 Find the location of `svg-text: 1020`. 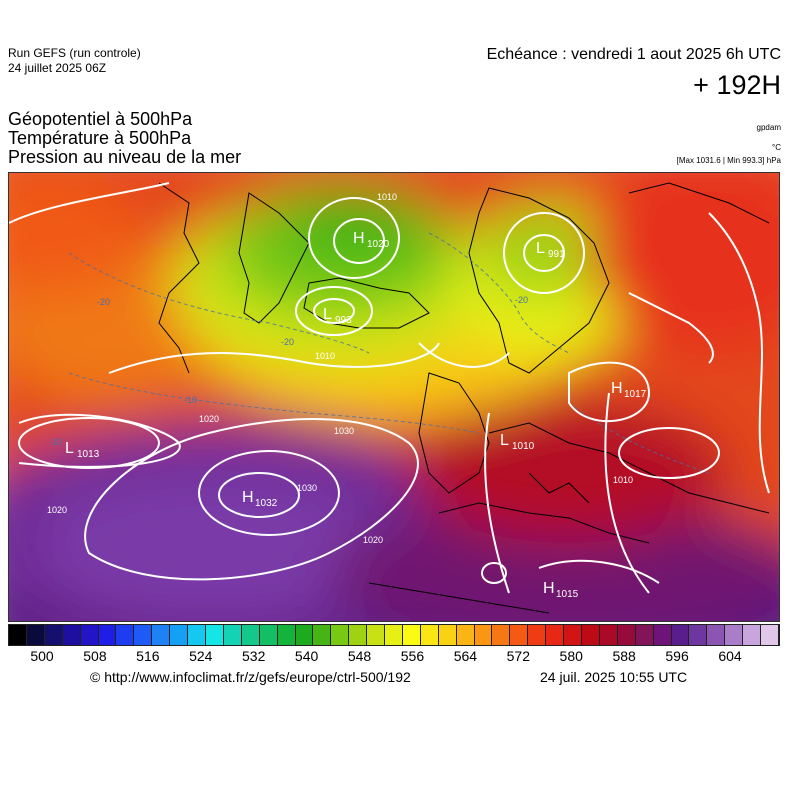

svg-text: 1020 is located at coordinates (378, 244).